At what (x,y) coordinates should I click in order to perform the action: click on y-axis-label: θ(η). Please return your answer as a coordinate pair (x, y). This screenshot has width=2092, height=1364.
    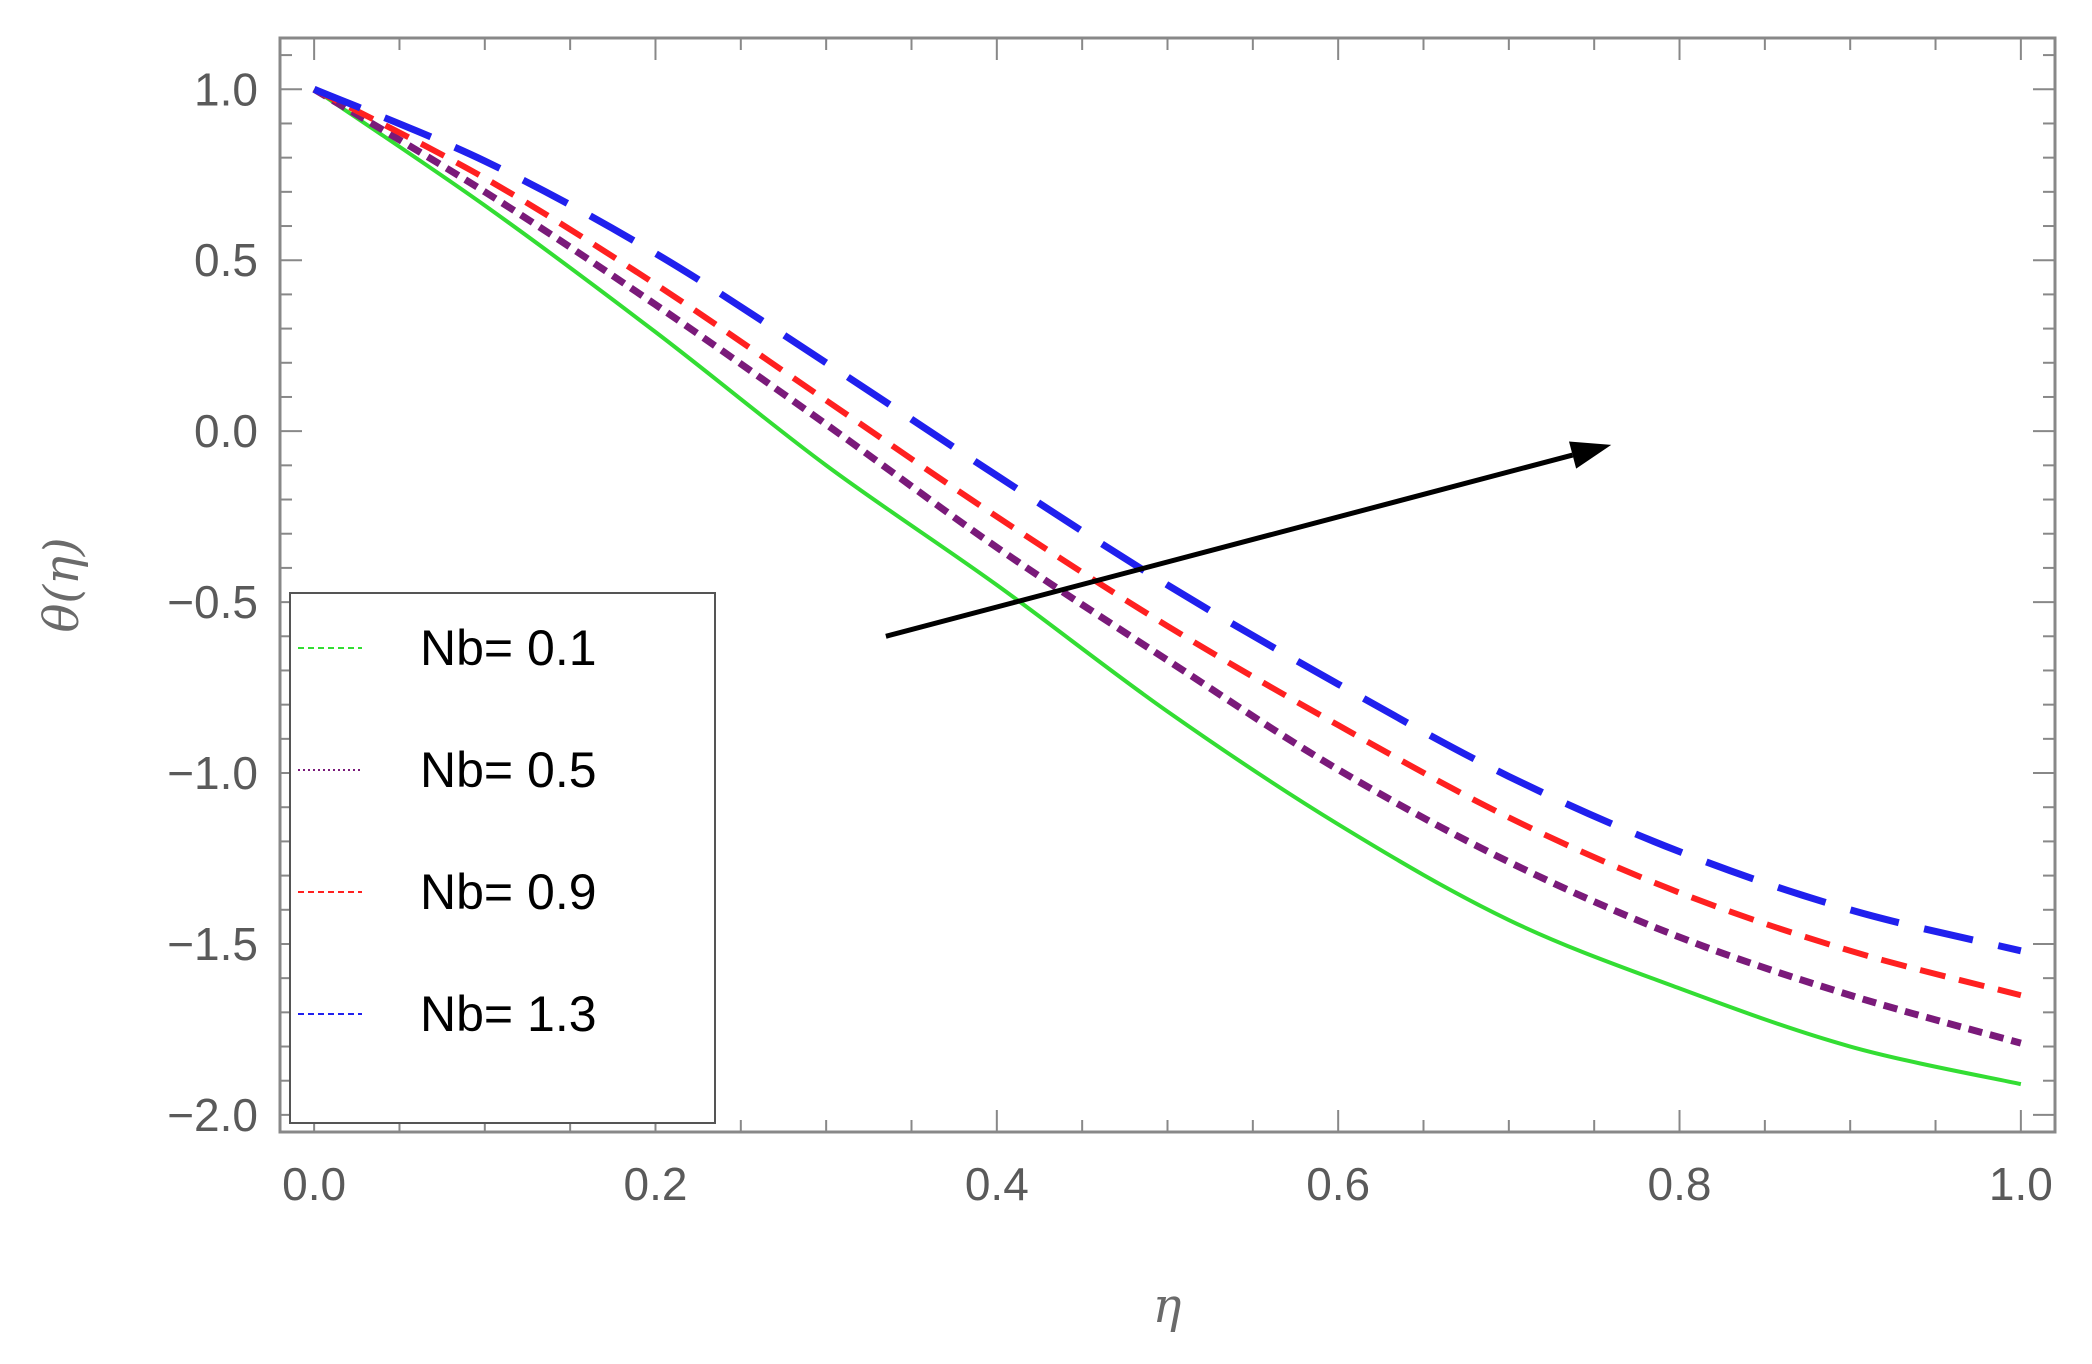
    Looking at the image, I should click on (62, 584).